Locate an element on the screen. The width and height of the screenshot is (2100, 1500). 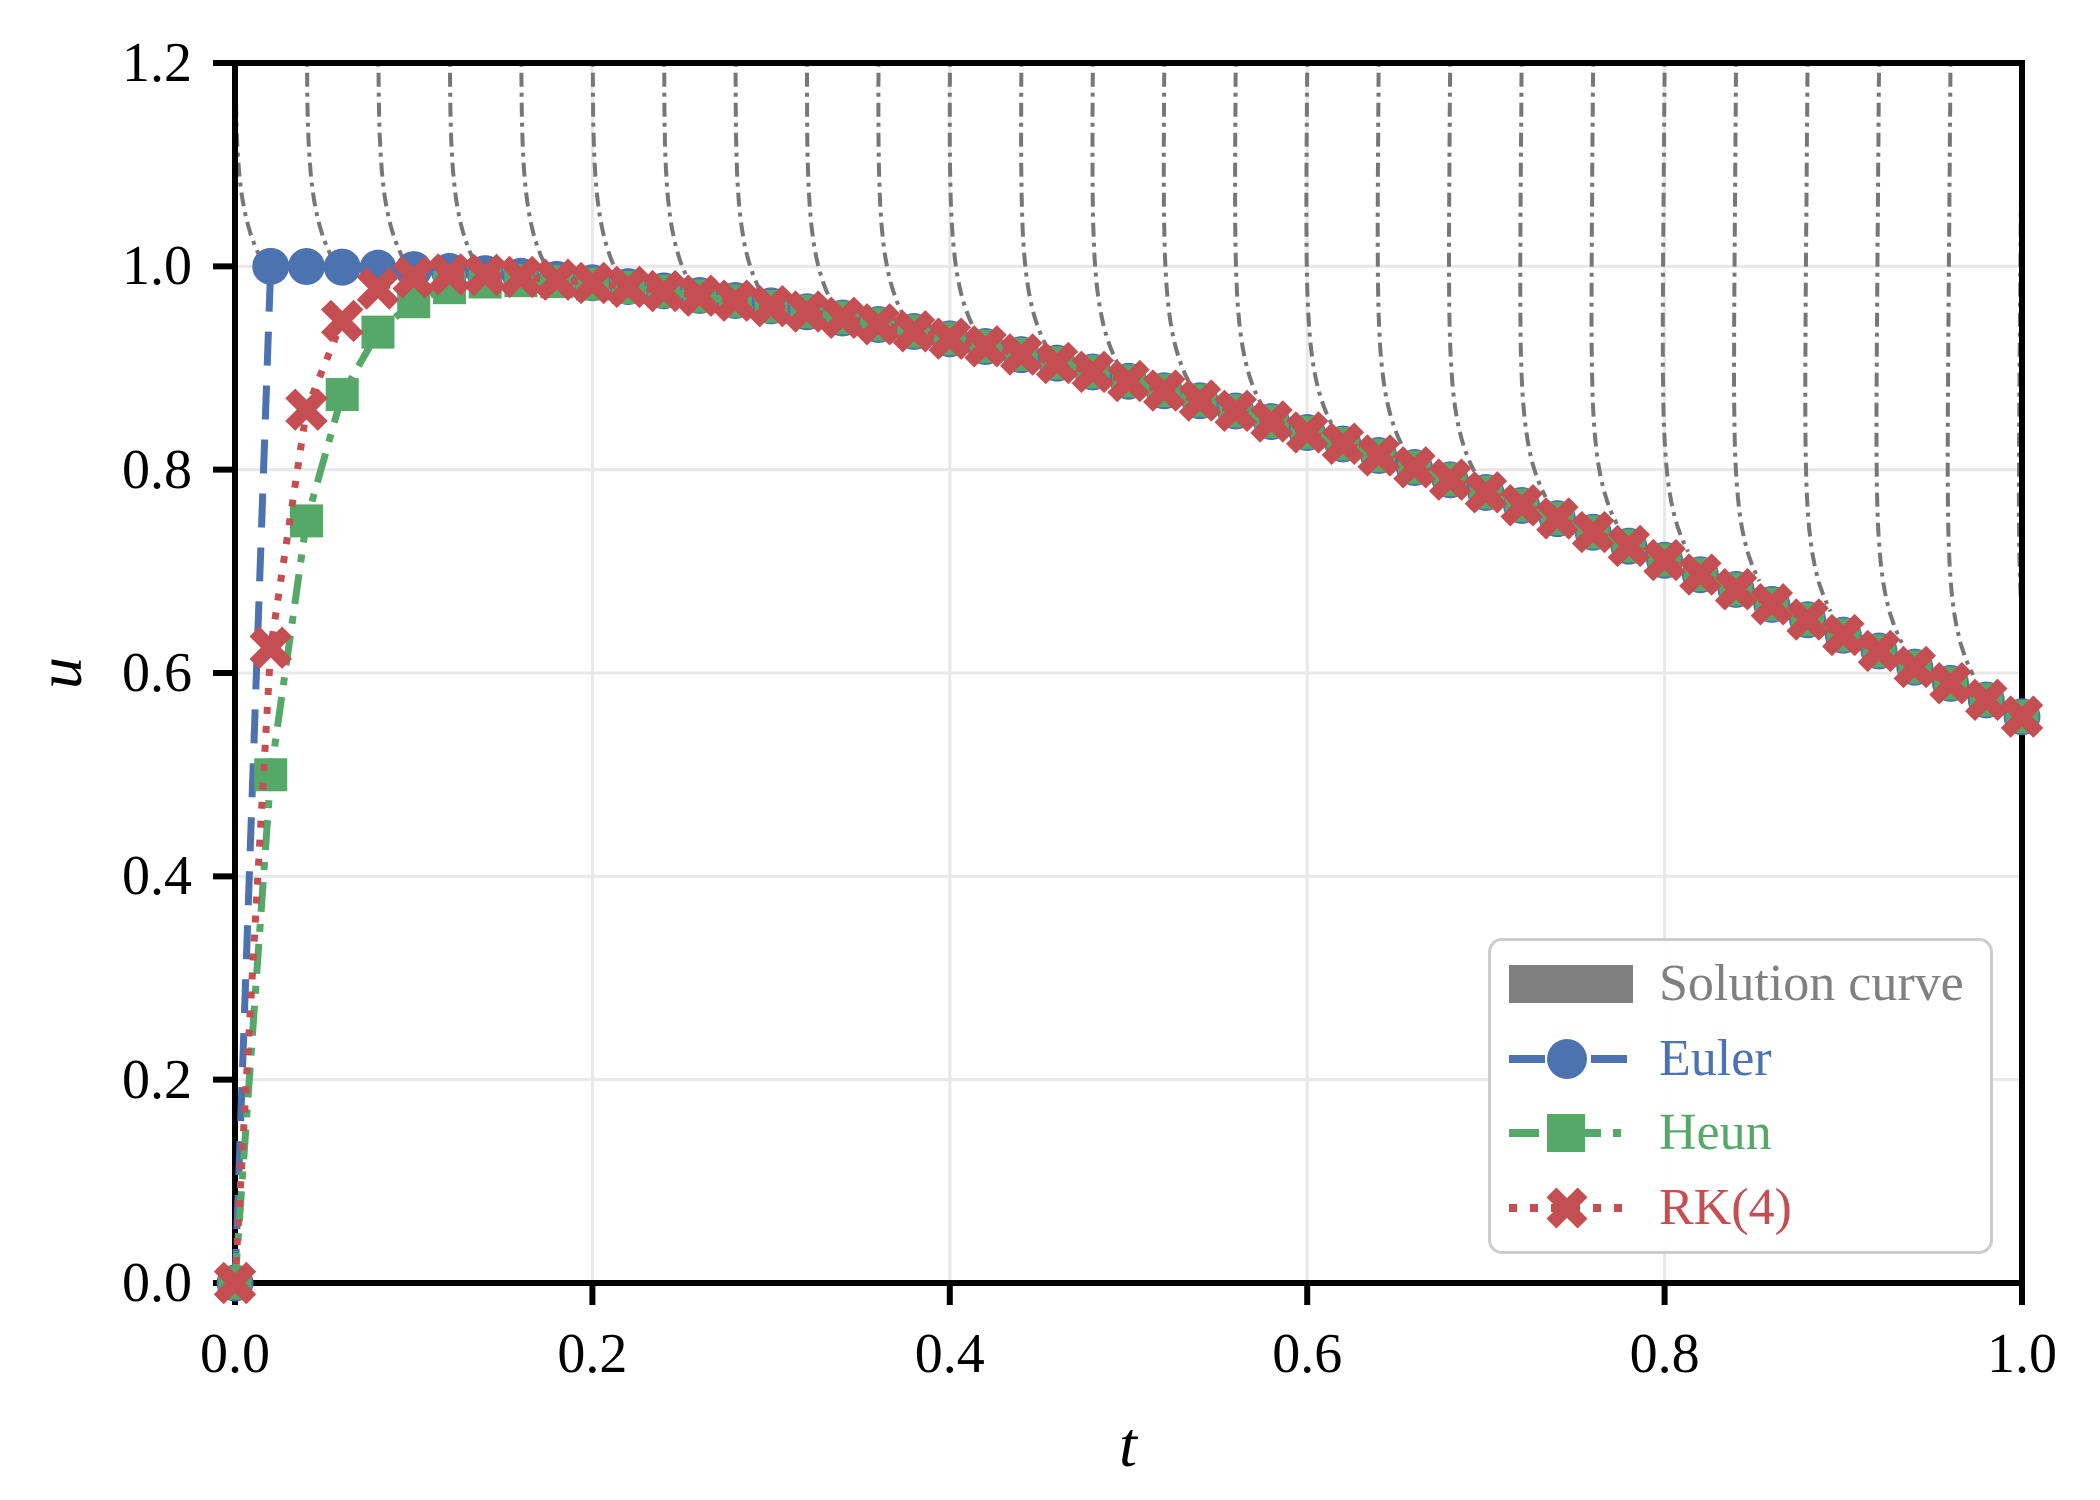
y-tick-label: 0.6 is located at coordinates (157, 673).